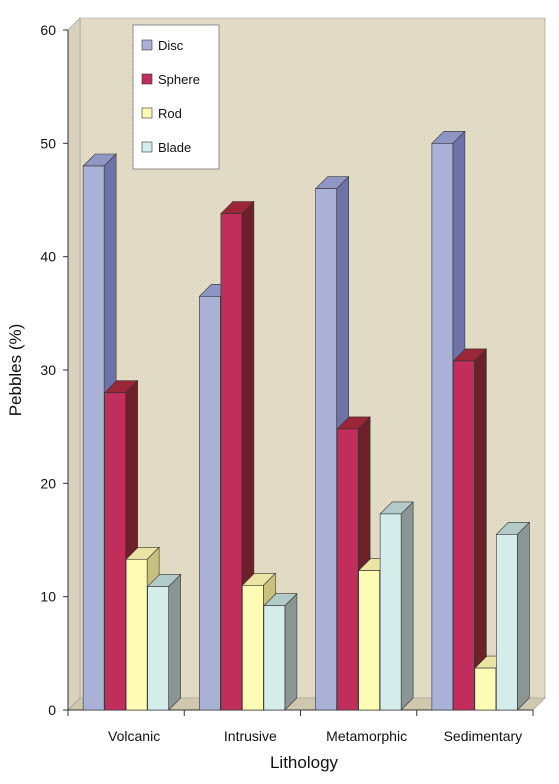 The width and height of the screenshot is (559, 784). What do you see at coordinates (147, 79) in the screenshot?
I see `legend-swatch-sphere` at bounding box center [147, 79].